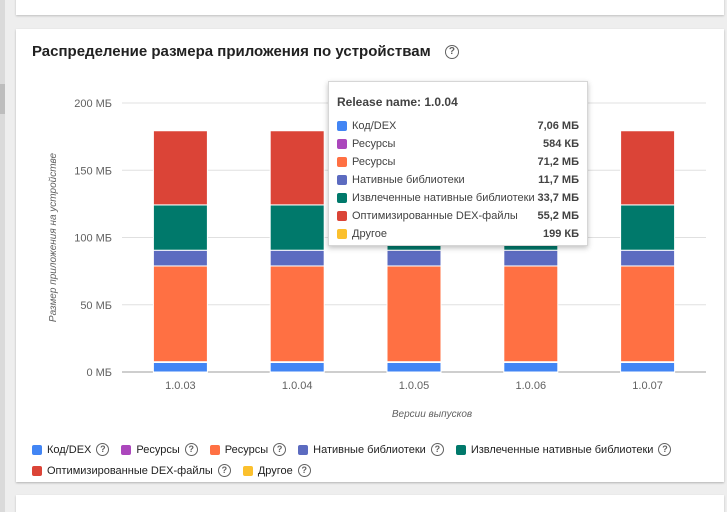 This screenshot has width=727, height=512. I want to click on x-tick-label: 1.0.03, so click(180, 386).